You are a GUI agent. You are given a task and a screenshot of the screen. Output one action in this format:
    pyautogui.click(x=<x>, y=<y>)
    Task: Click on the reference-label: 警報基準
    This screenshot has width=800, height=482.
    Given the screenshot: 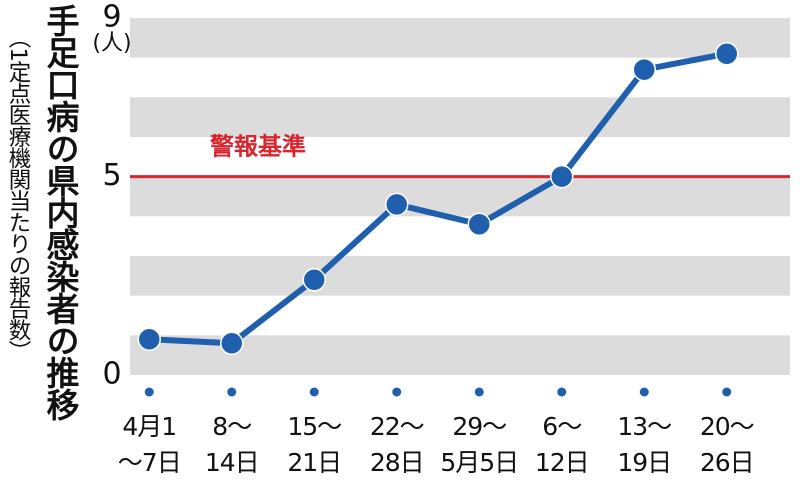 What is the action you would take?
    pyautogui.click(x=257, y=147)
    